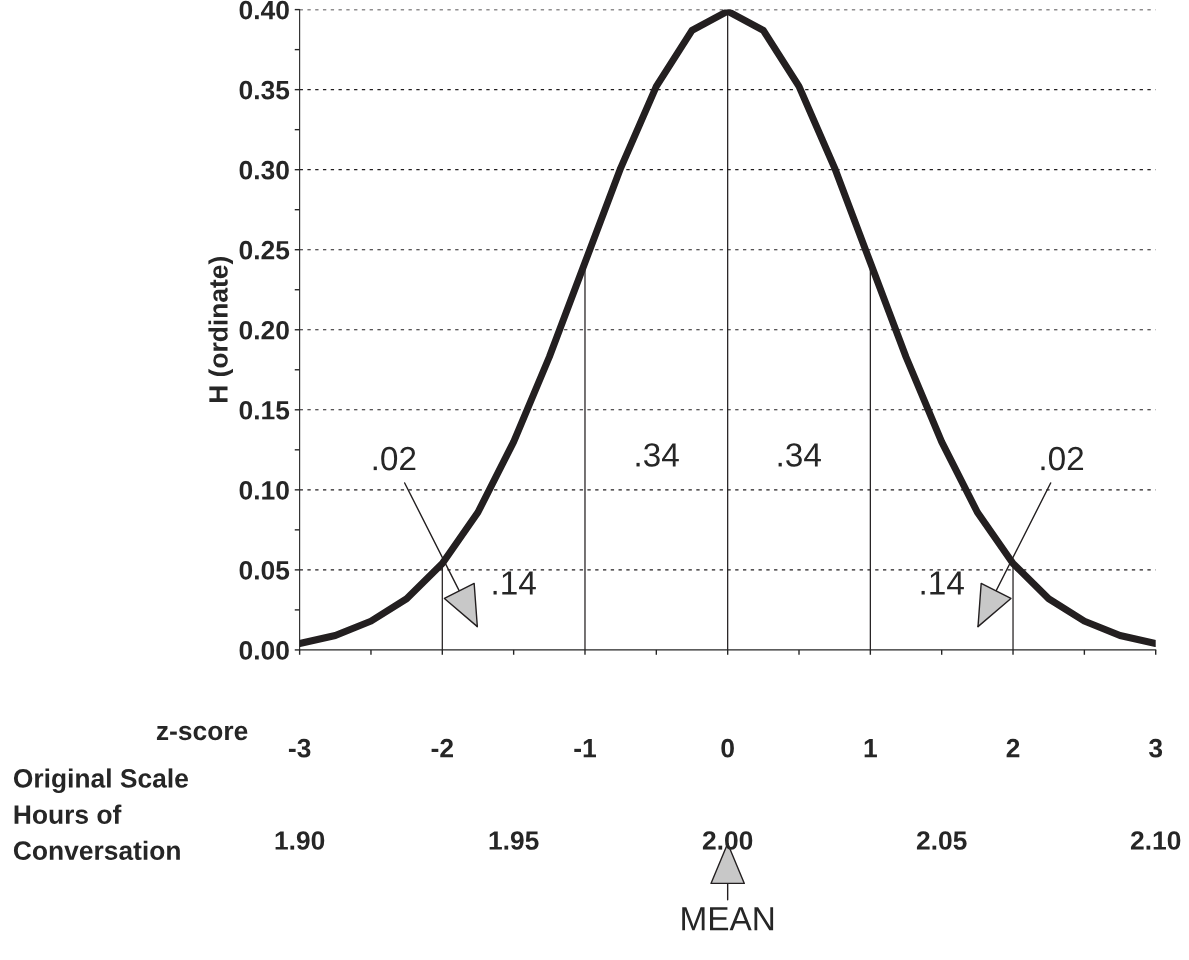 Image resolution: width=1189 pixels, height=960 pixels. I want to click on y-tick-label: 0.20, so click(264, 330).